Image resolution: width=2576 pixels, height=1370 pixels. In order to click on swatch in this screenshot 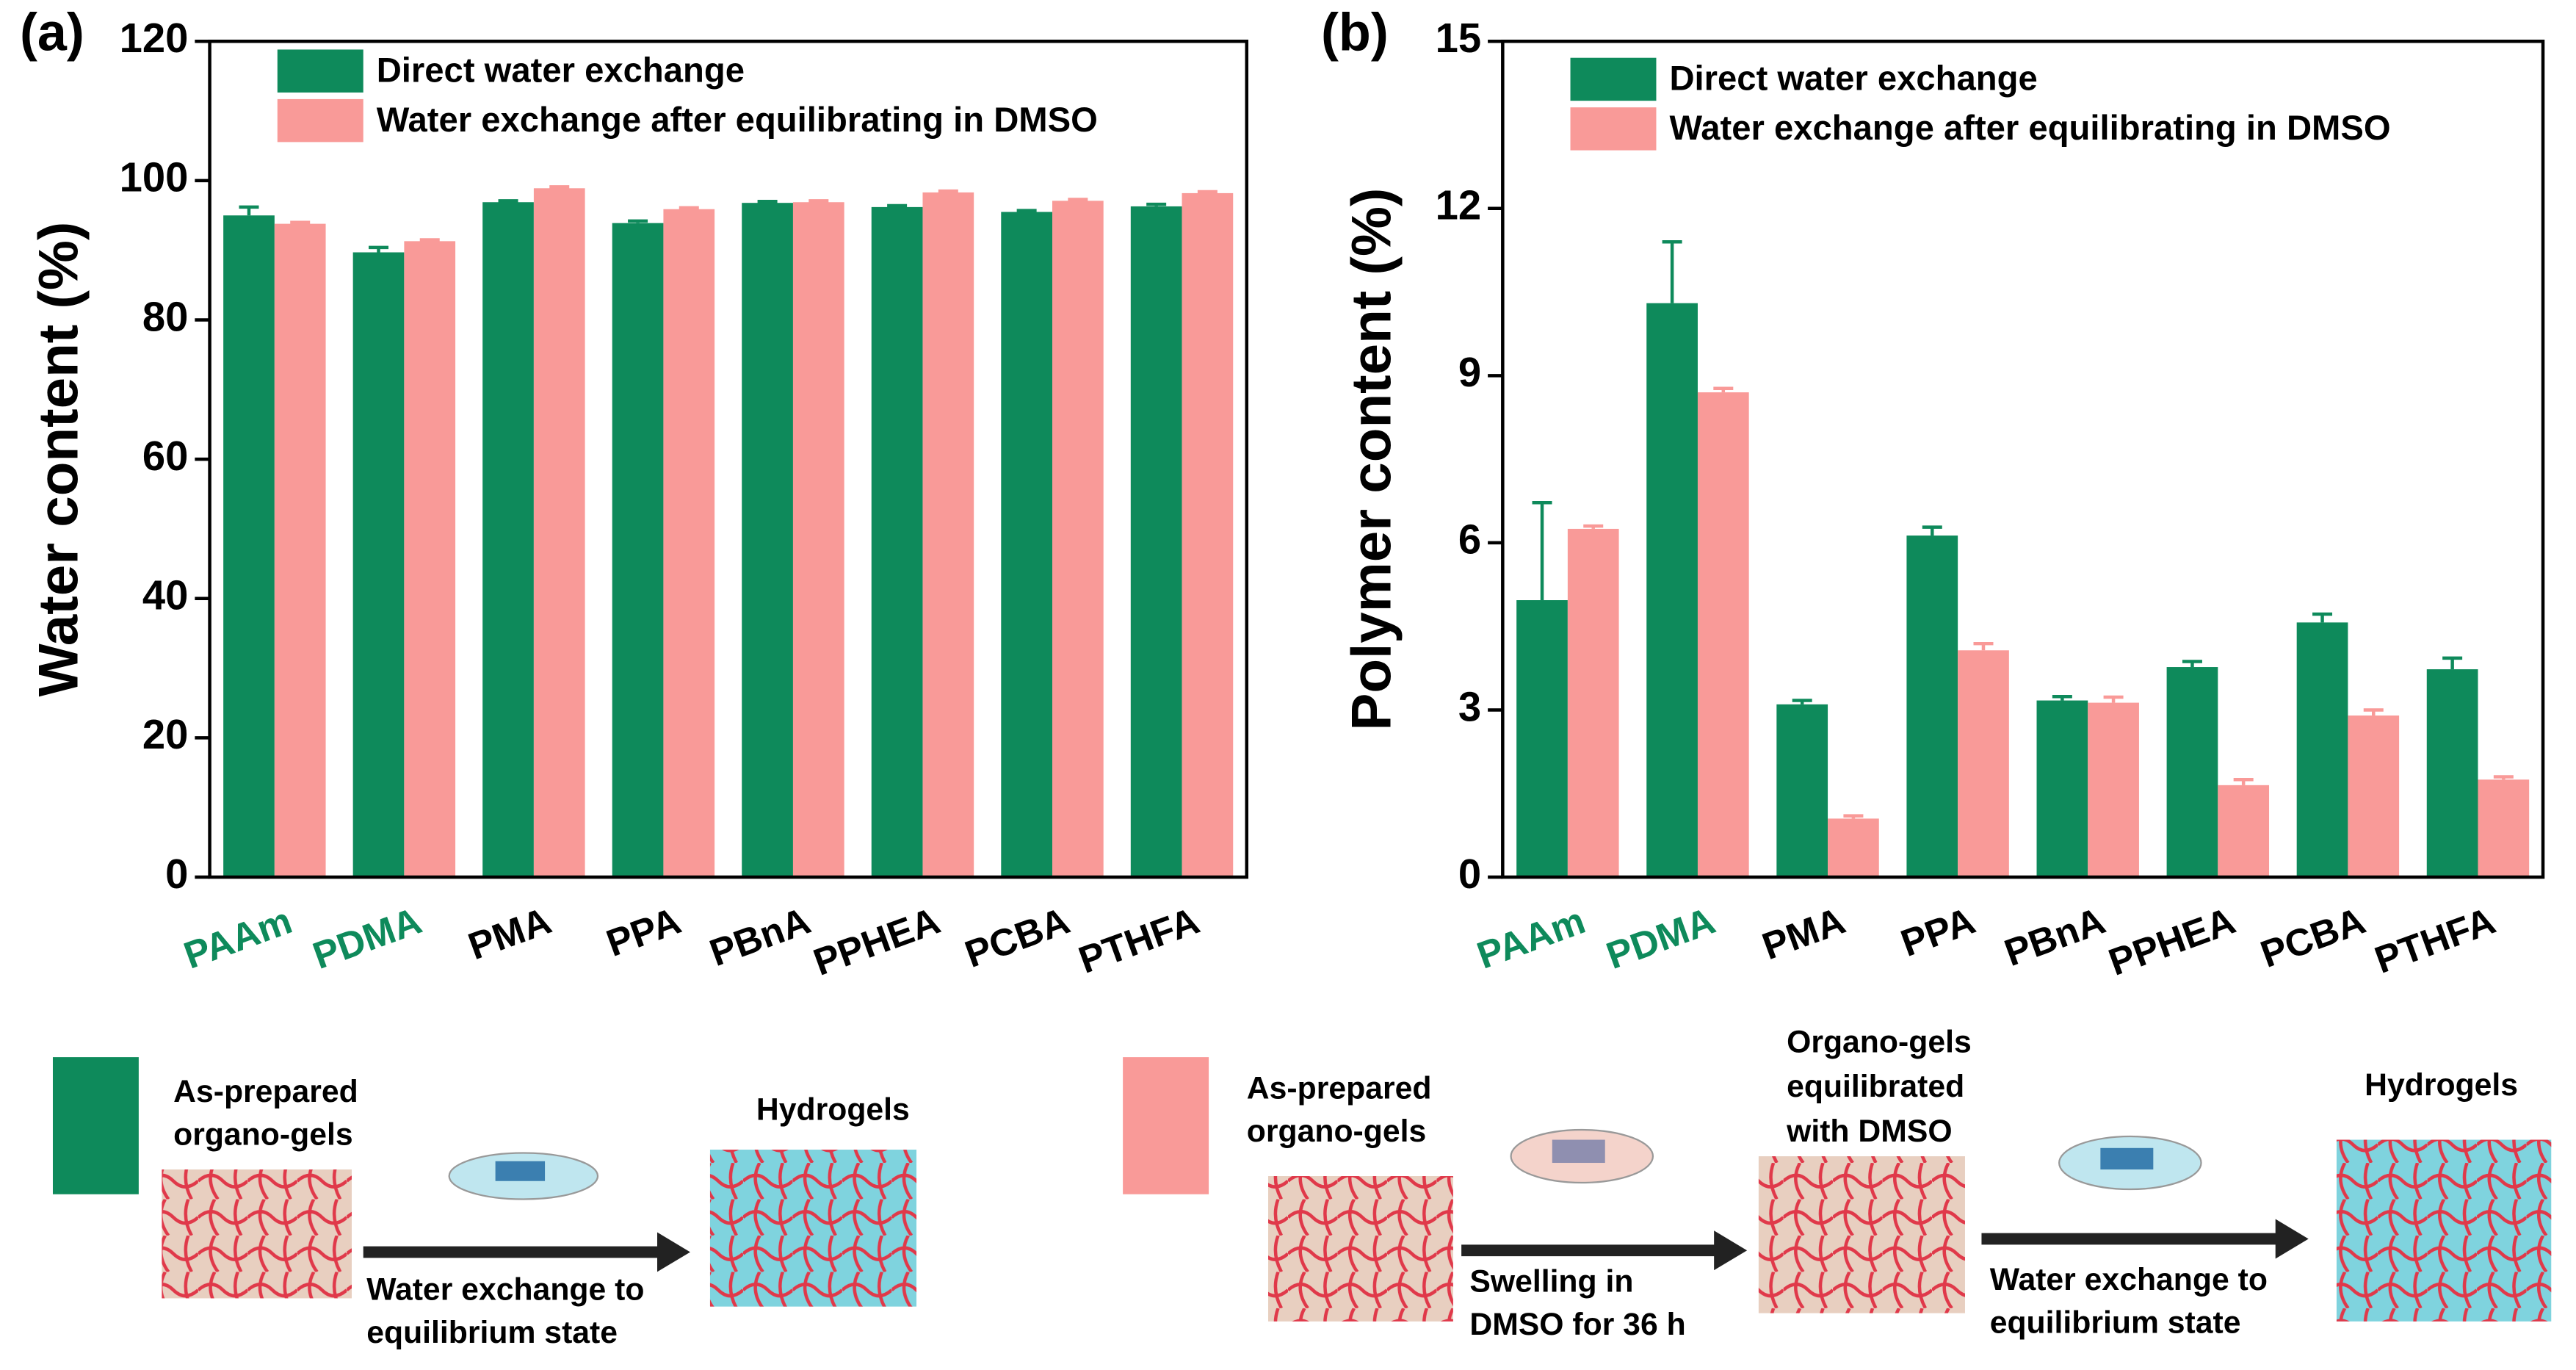, I will do `click(1166, 1126)`.